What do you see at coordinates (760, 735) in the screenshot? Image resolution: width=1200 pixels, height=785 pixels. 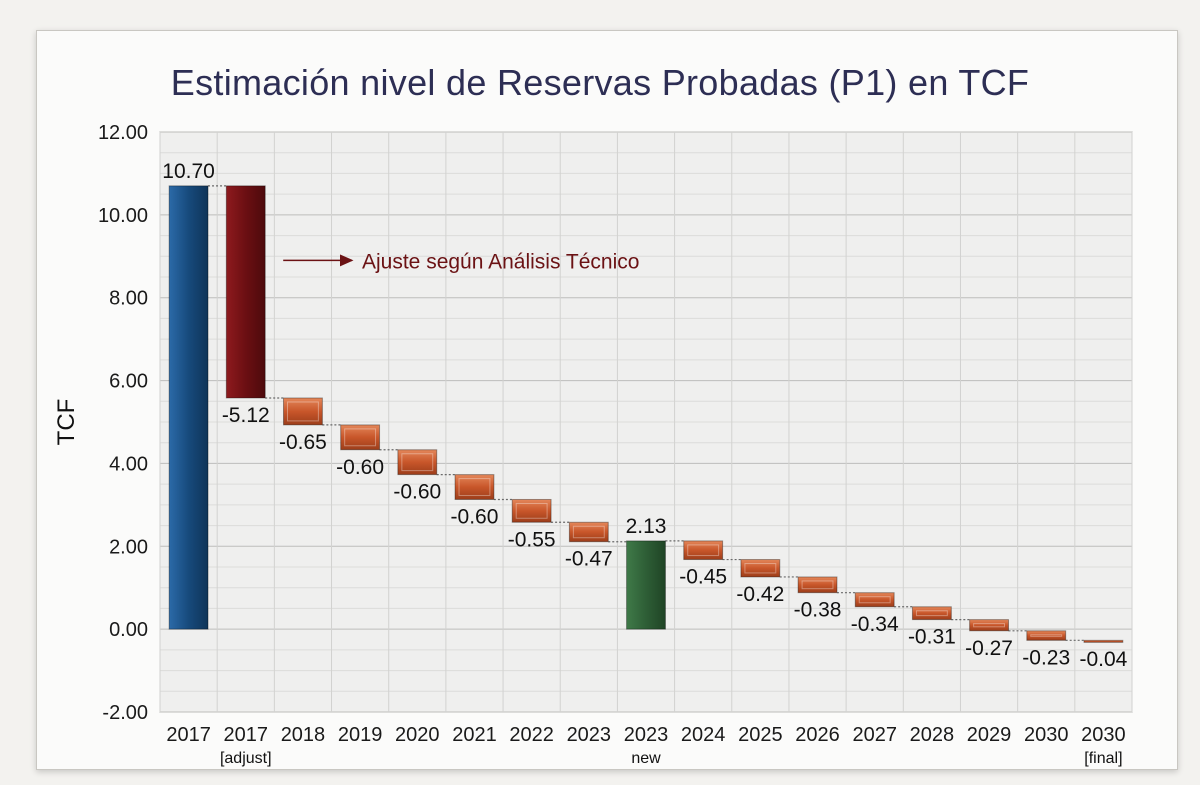 I see `x-tick-label: 2025` at bounding box center [760, 735].